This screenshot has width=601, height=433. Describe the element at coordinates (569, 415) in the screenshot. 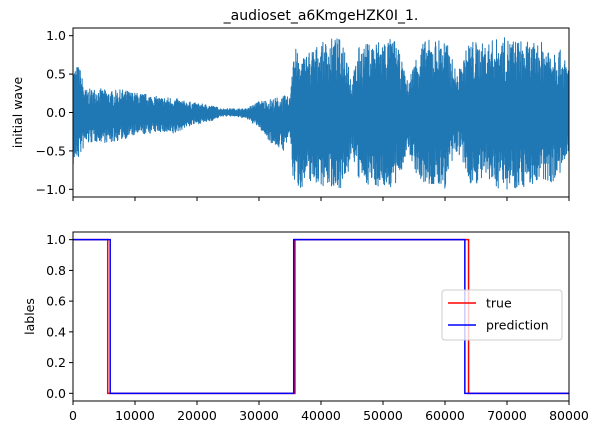

I see `bottom-x-tick-label: 80000` at that location.